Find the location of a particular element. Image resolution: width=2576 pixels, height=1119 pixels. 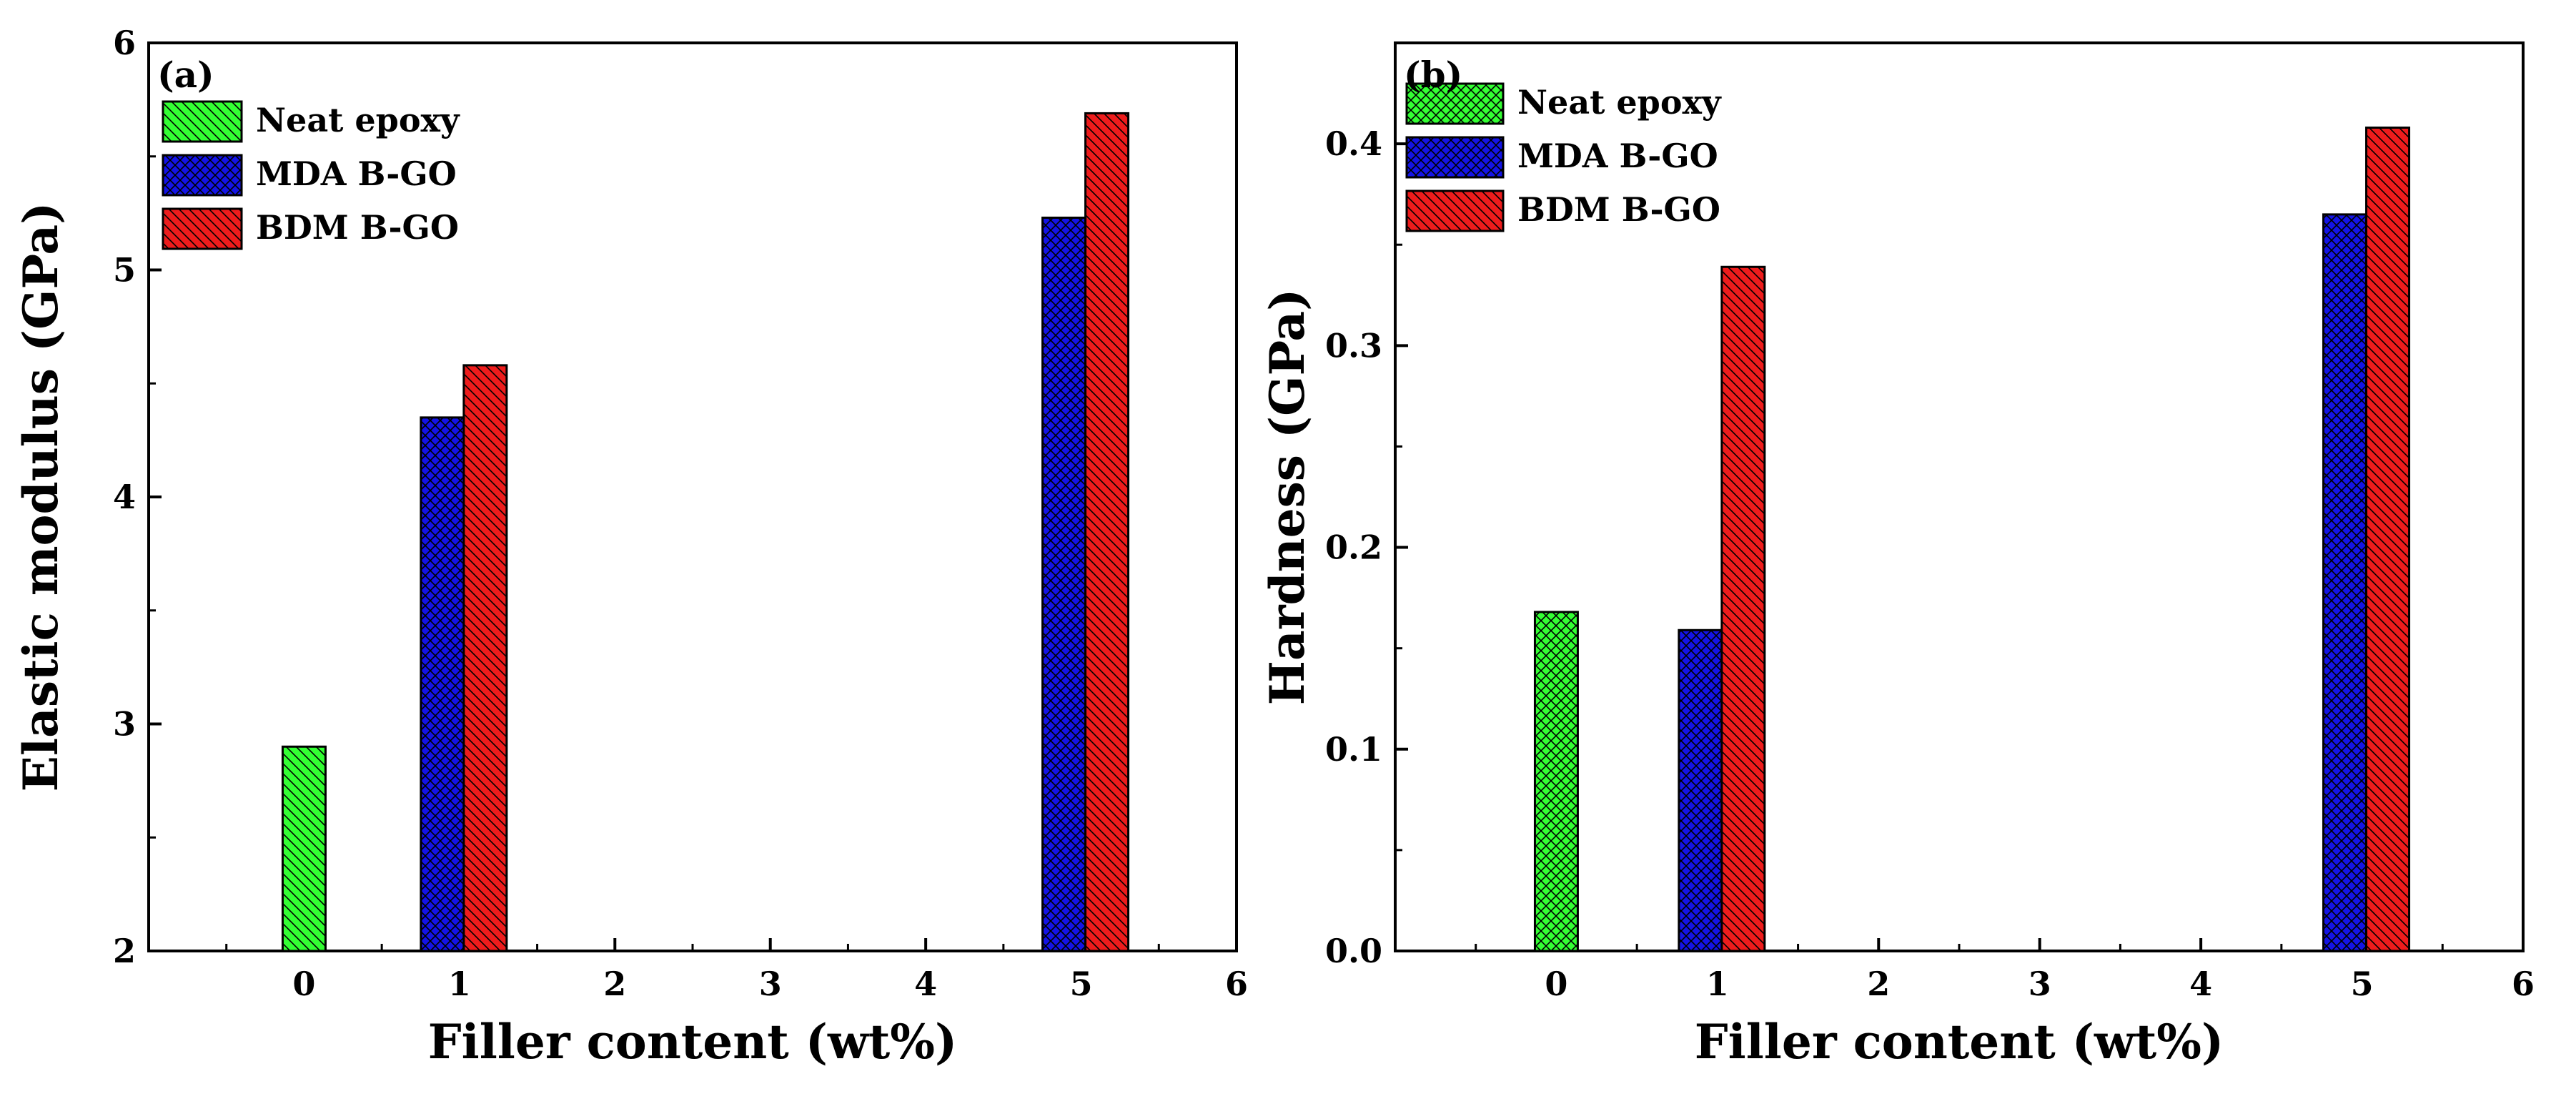

y-tick-label: 0.2 is located at coordinates (1354, 547).